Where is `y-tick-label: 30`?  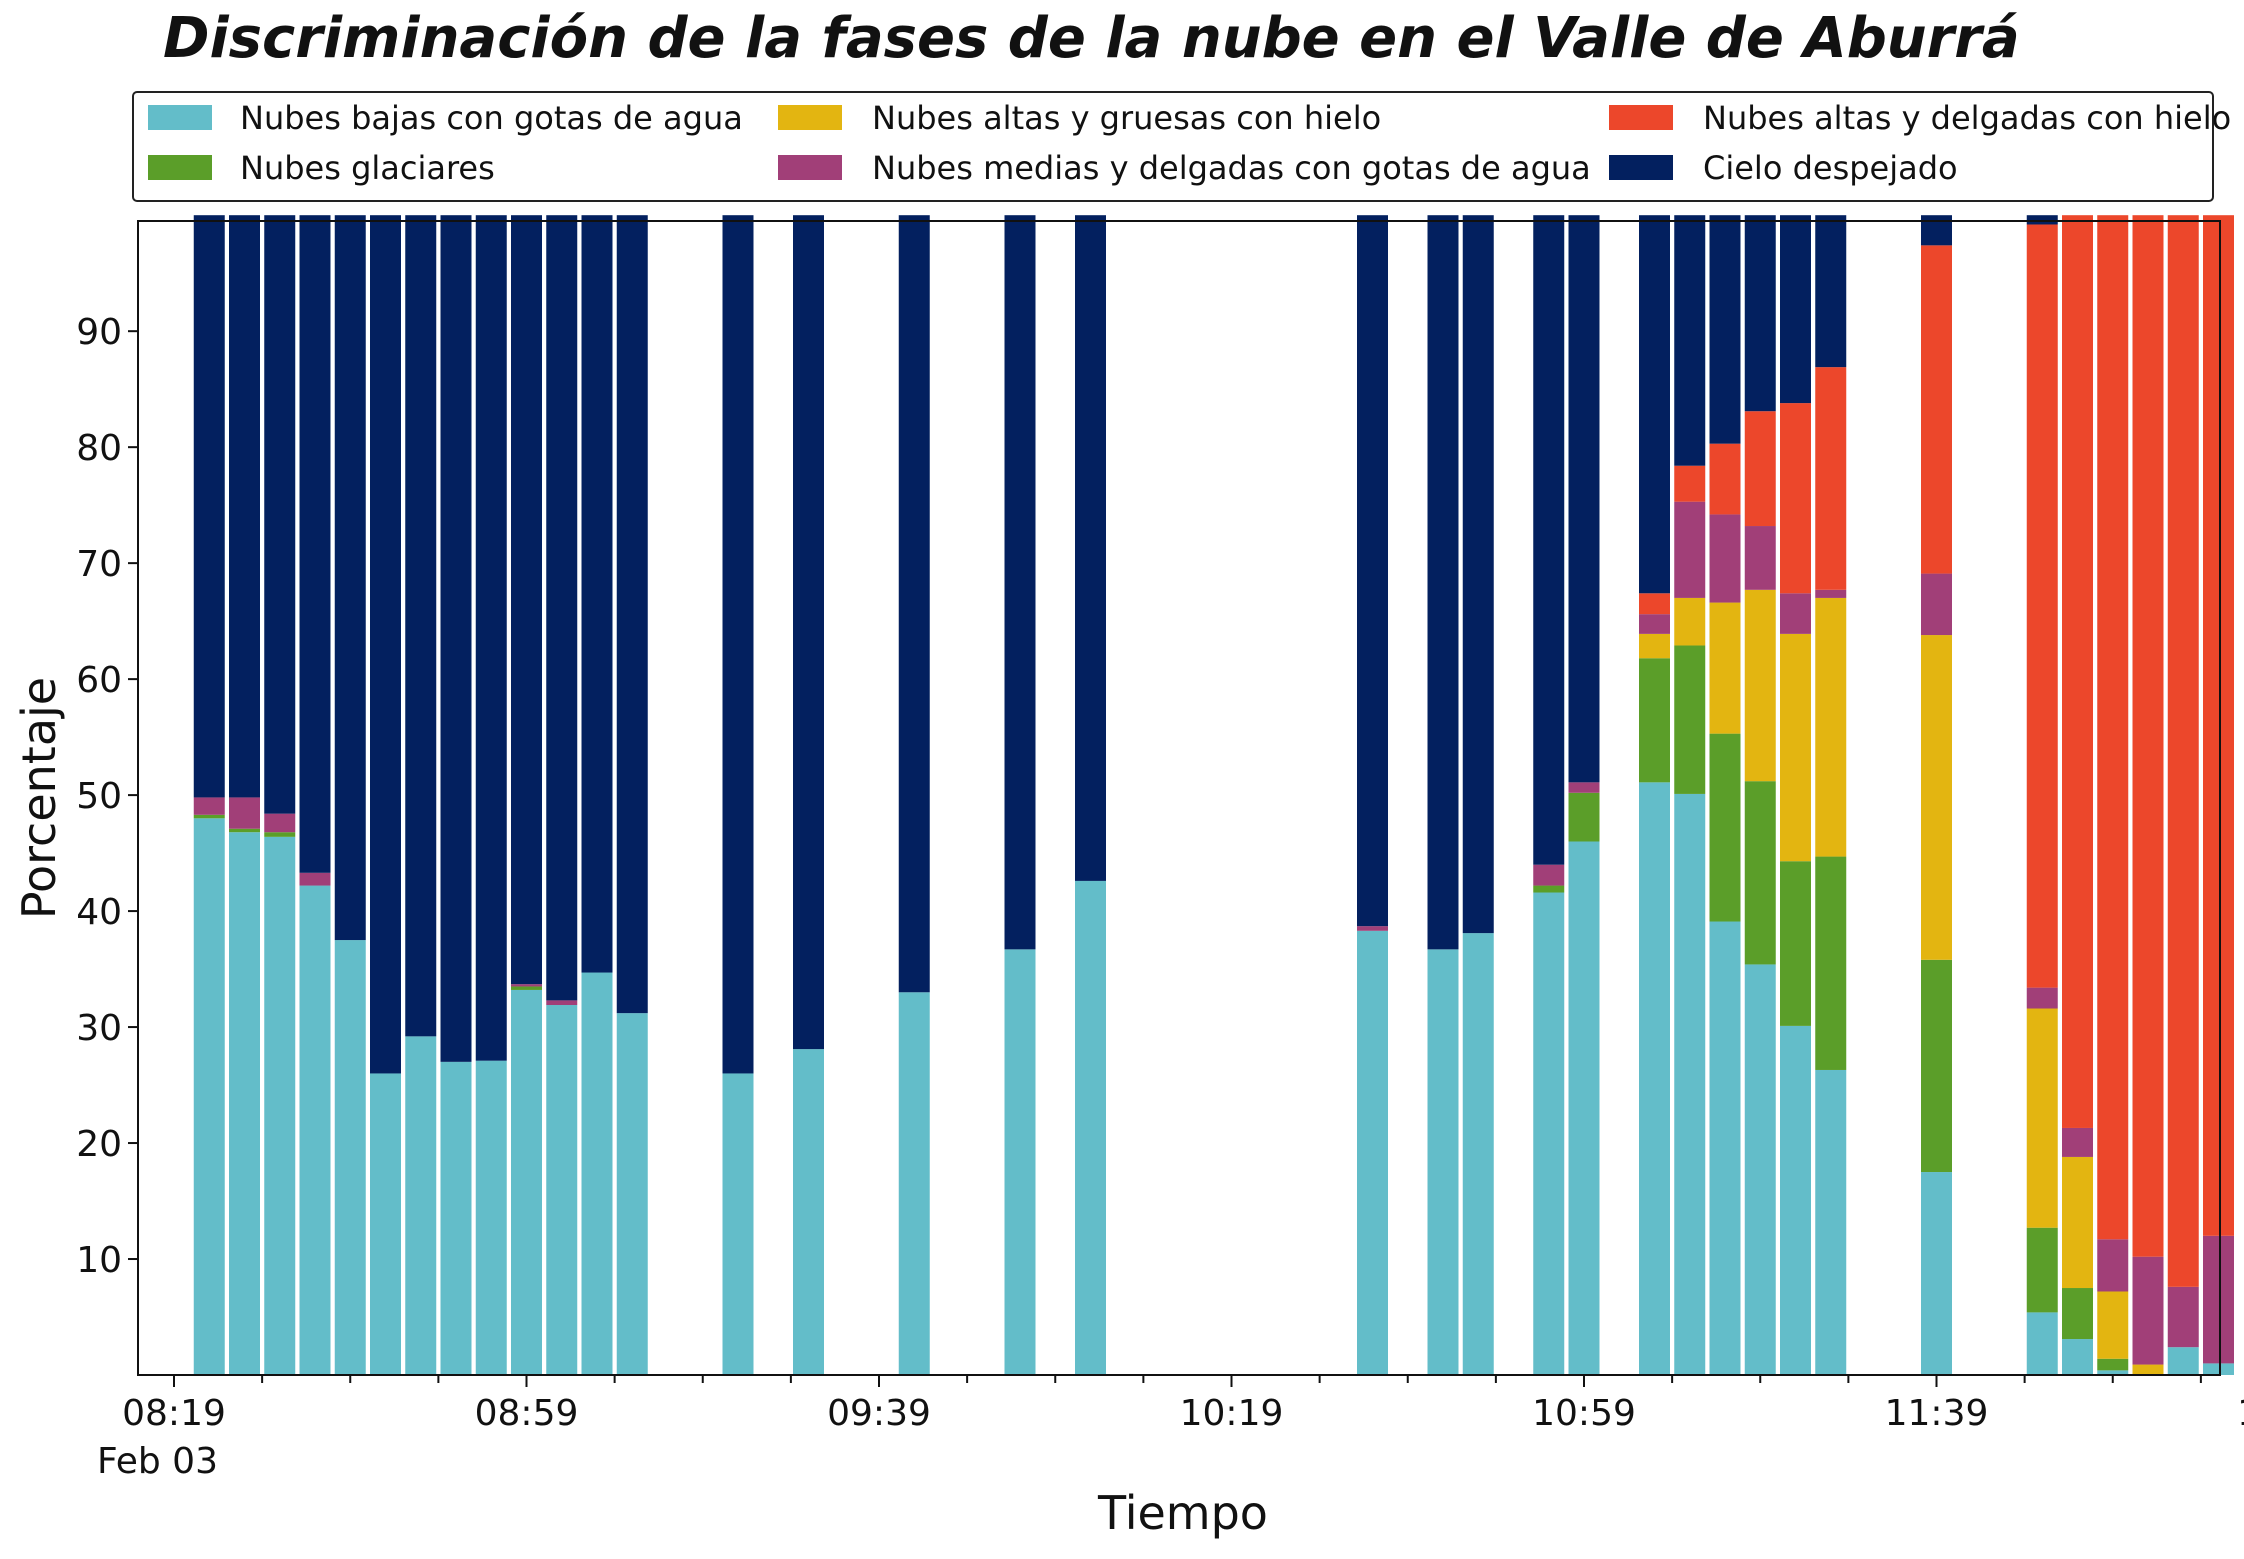
y-tick-label: 30 is located at coordinates (99, 1028).